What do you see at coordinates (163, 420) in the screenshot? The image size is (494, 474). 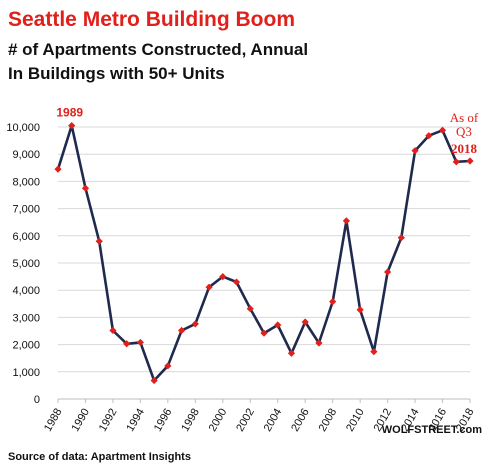 I see `x-tick-label: 1996` at bounding box center [163, 420].